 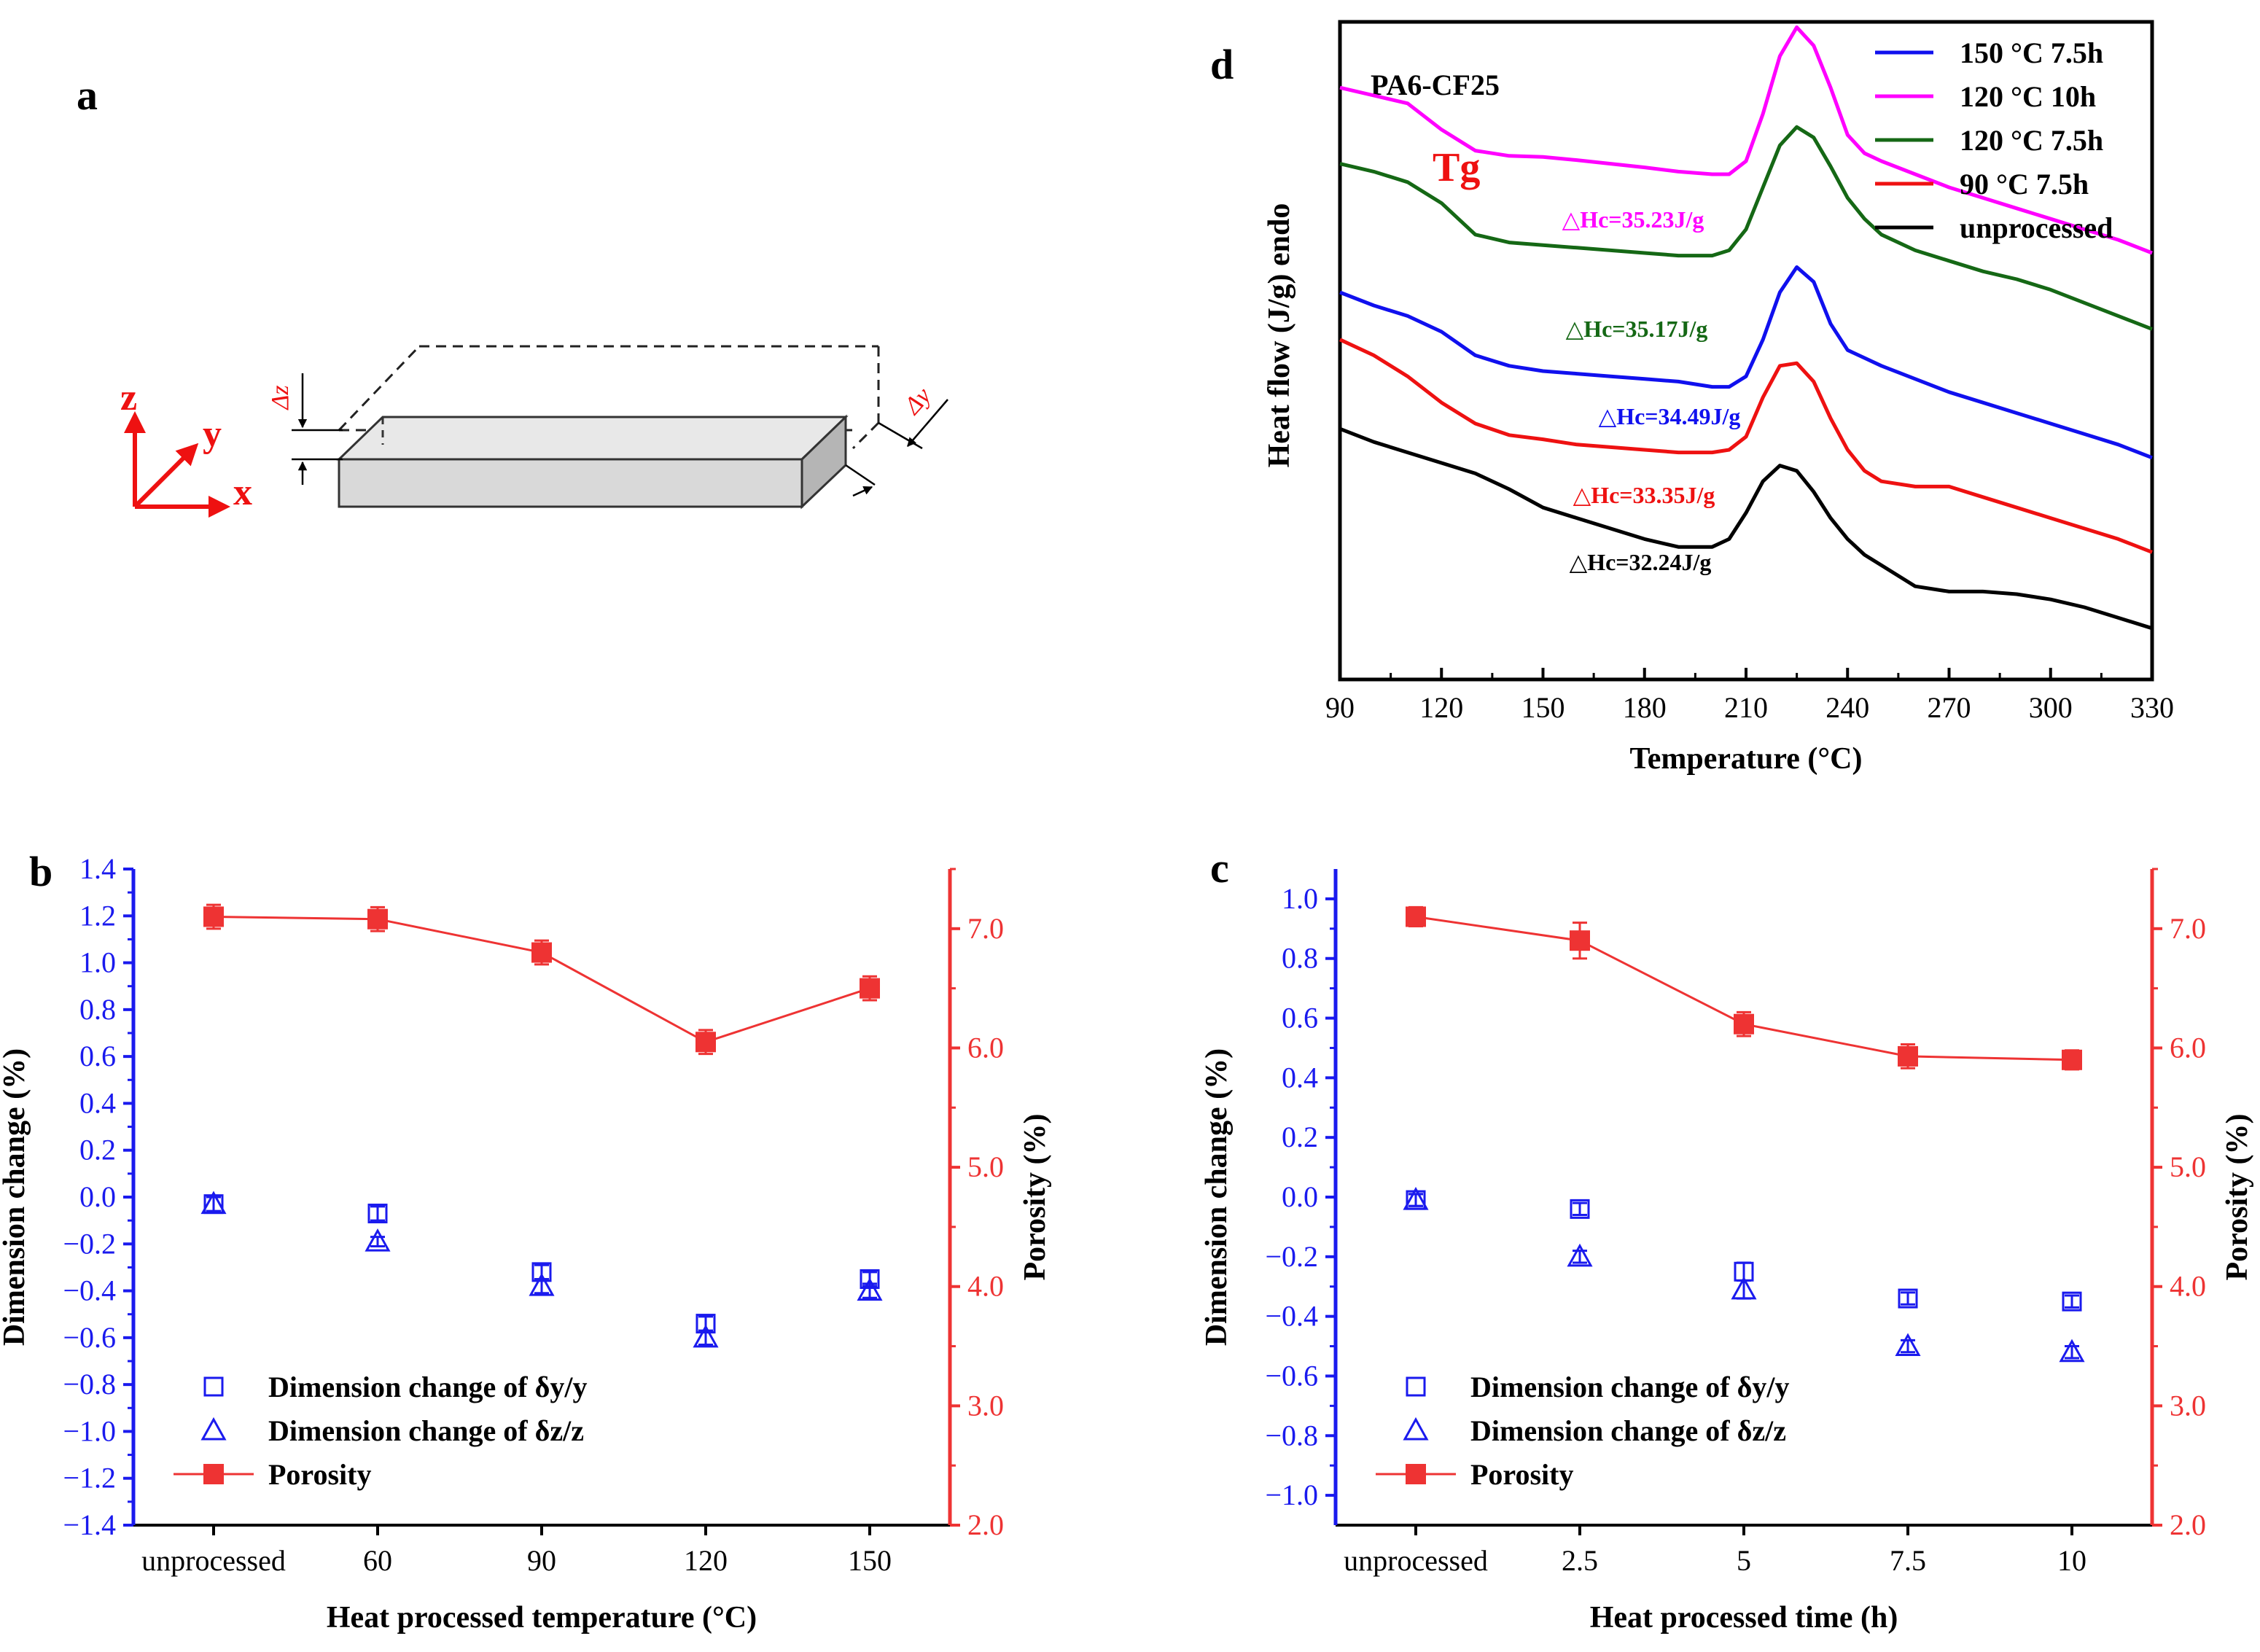 I want to click on x-axis-title: Heat processed time (h), so click(x=1744, y=1618).